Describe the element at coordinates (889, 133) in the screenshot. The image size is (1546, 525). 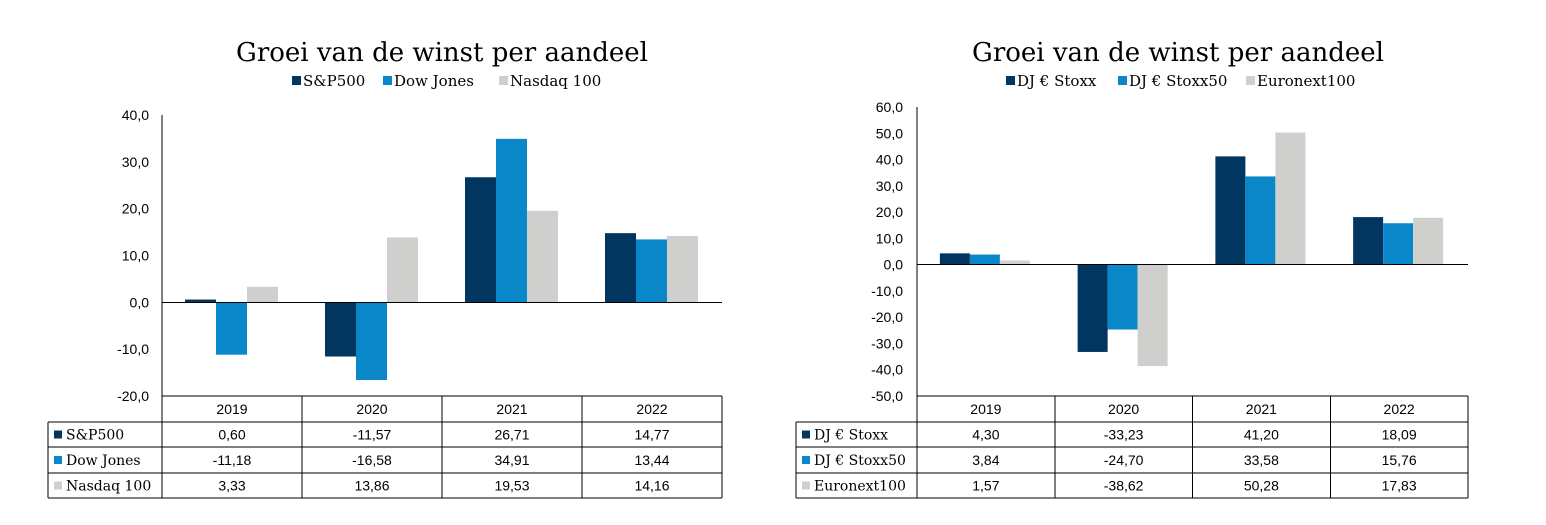
I see `y-tick-label: 50,0` at that location.